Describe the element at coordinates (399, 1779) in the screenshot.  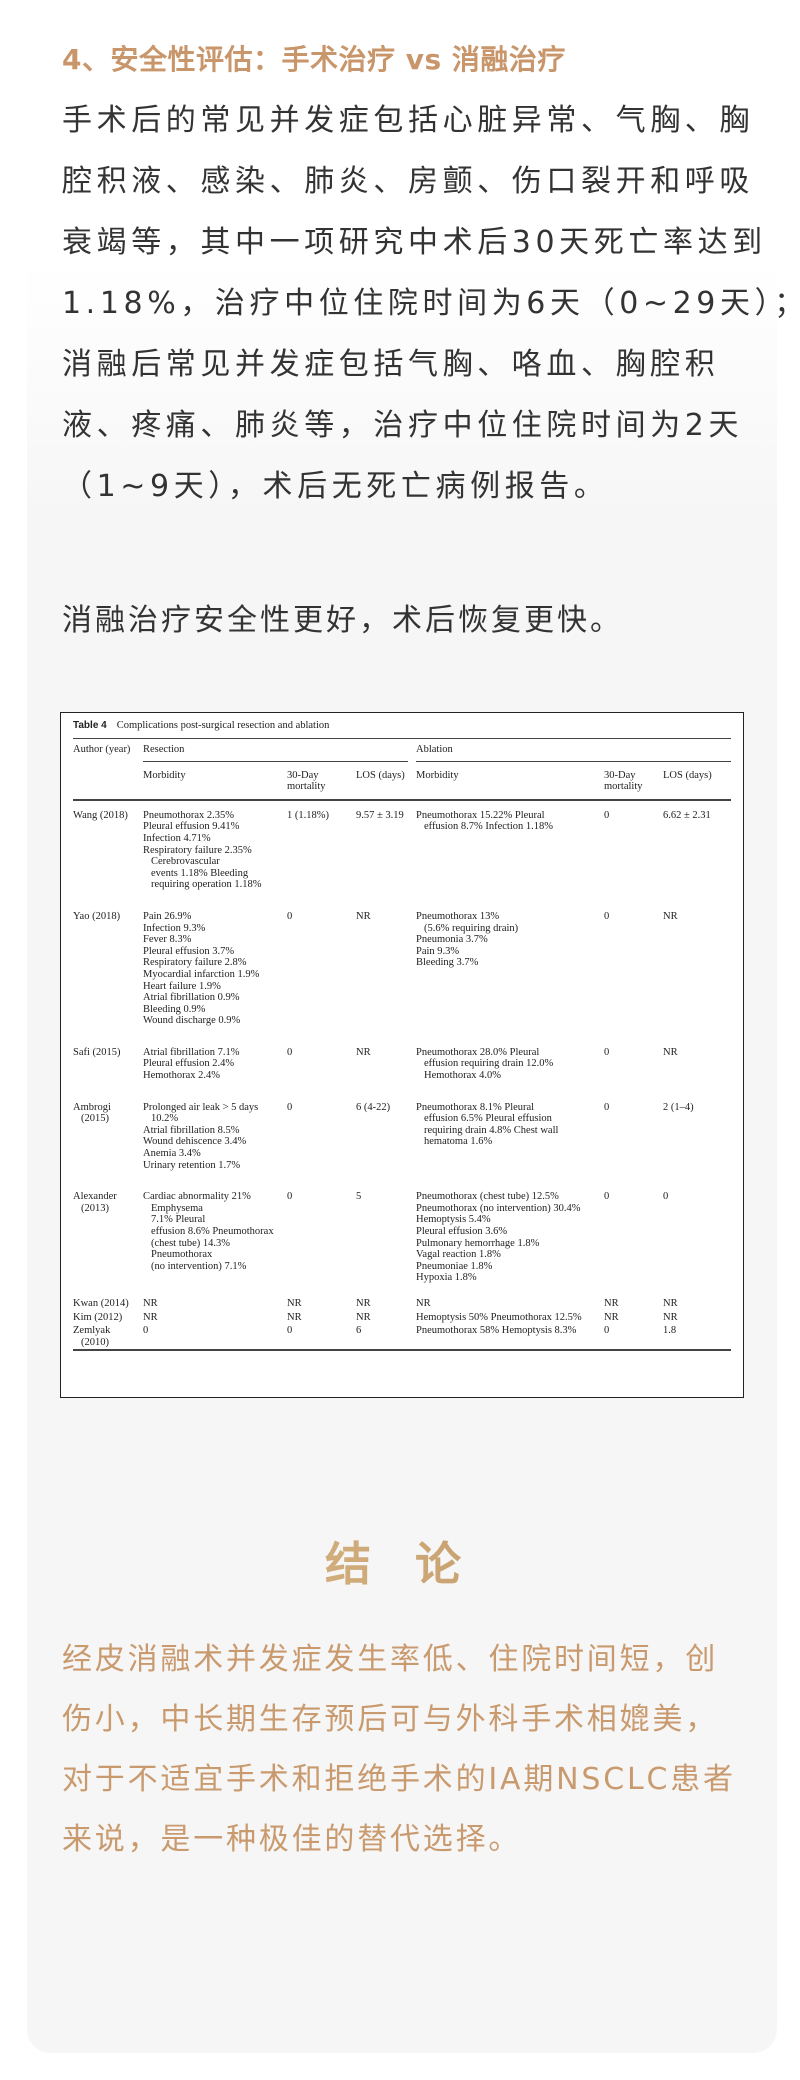
I see `conclusion-line: 对于不适宜手术和拒绝手术的IA期NSCLC患者` at that location.